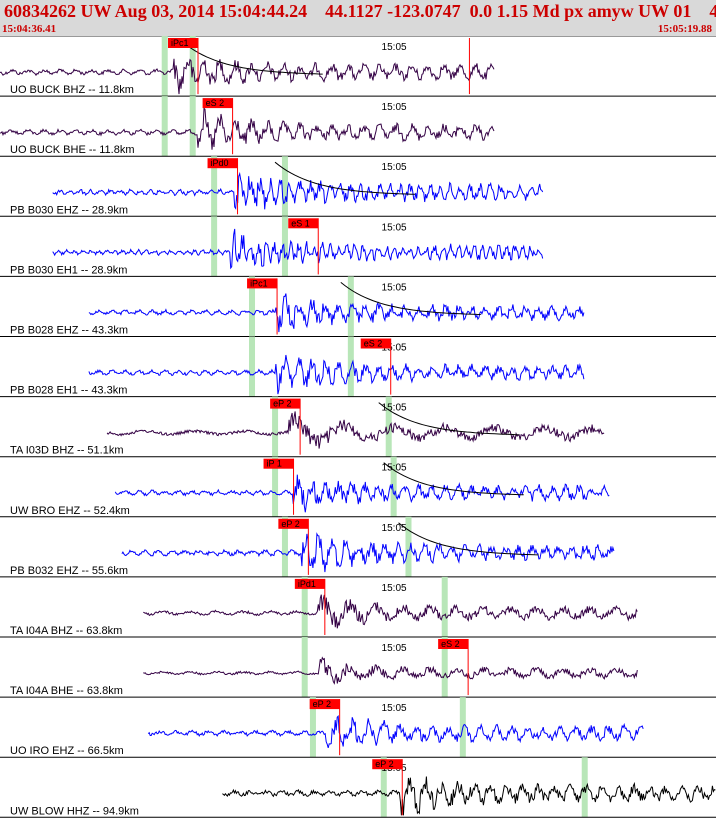 This screenshot has width=716, height=818. I want to click on station-label: TA I03D BHZ -- 51.1km, so click(67, 451).